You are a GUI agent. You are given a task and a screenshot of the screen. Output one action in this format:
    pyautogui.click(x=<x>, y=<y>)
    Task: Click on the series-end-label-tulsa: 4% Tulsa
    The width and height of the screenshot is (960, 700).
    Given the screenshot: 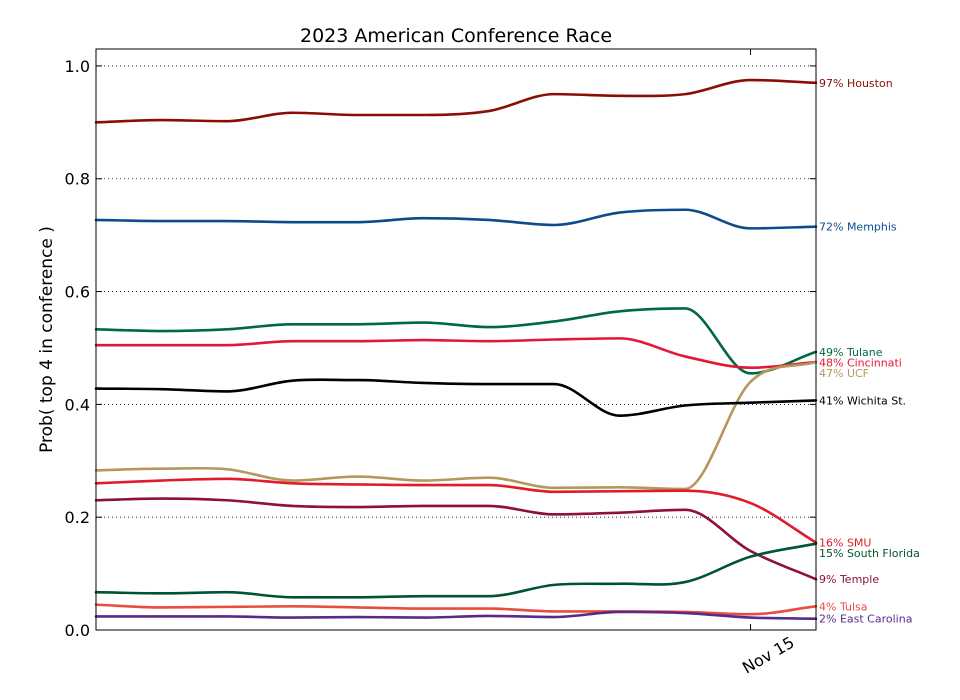 What is the action you would take?
    pyautogui.click(x=843, y=606)
    